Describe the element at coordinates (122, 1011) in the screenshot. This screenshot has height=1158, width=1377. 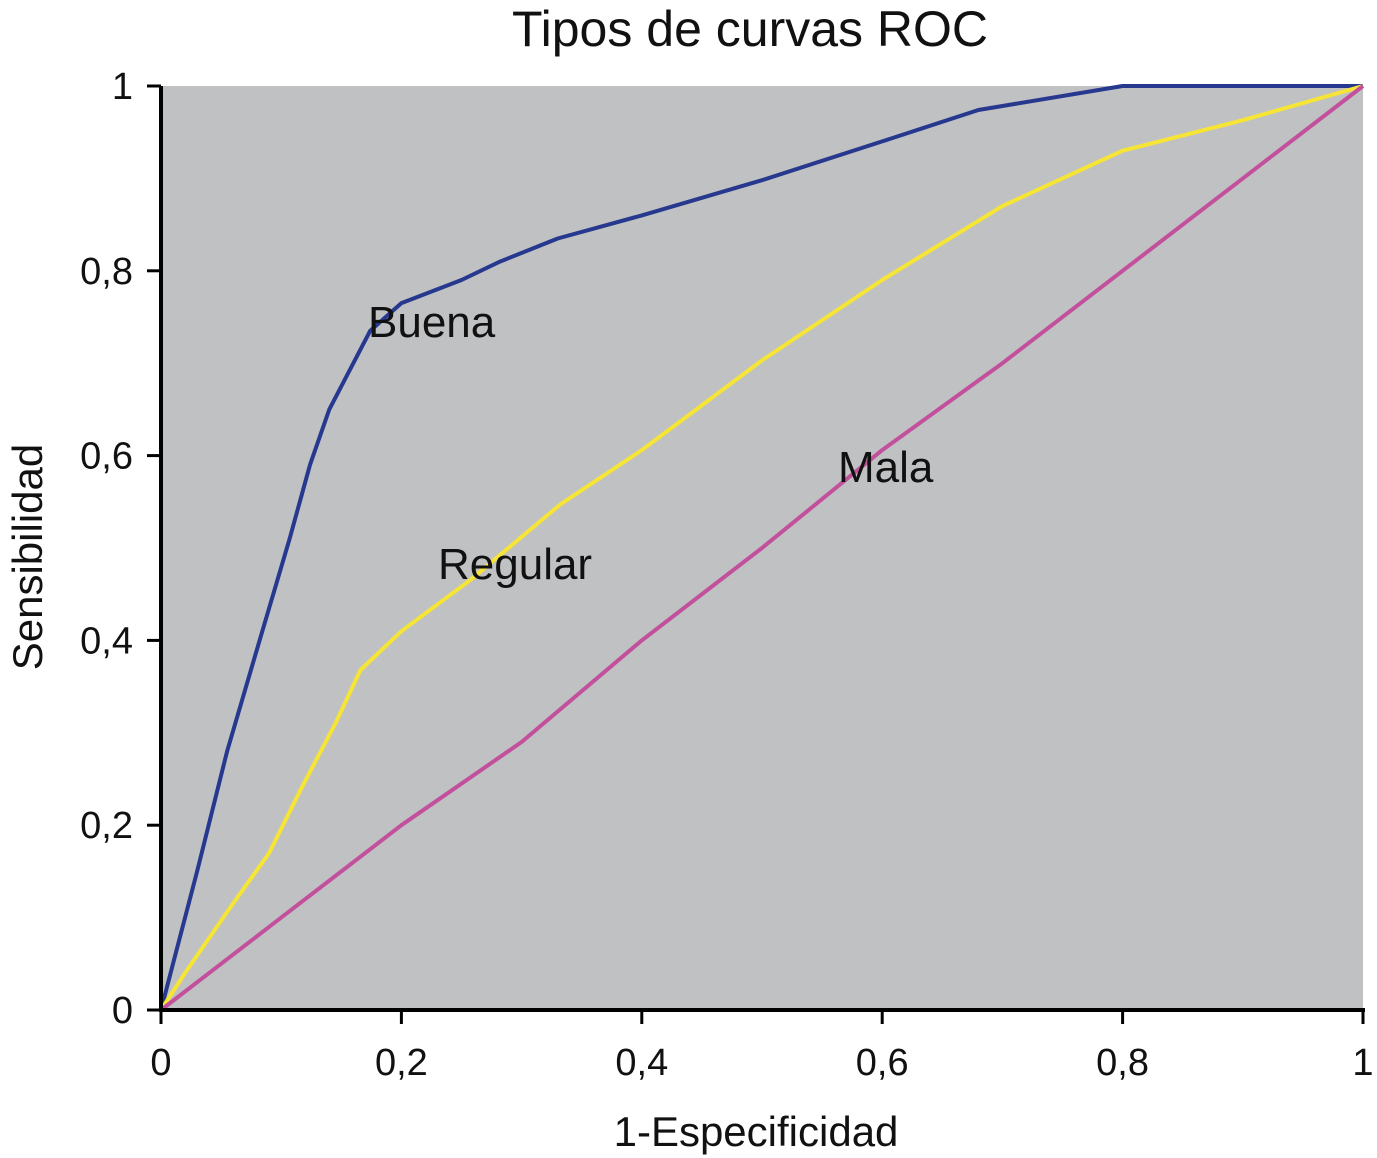
I see `y-tick-label: 0` at that location.